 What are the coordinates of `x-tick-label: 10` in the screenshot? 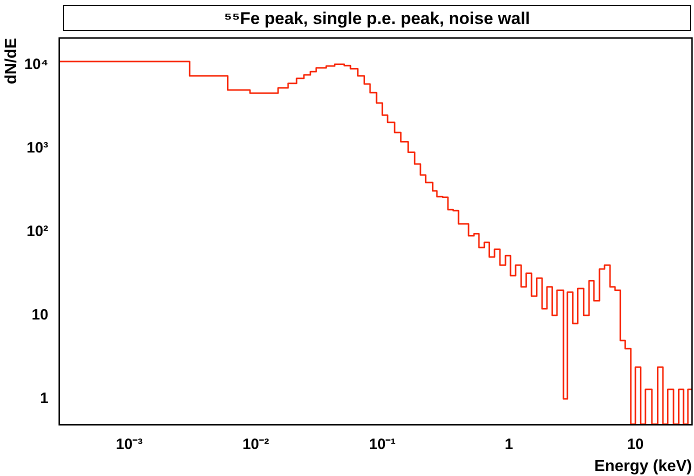 It's located at (635, 444).